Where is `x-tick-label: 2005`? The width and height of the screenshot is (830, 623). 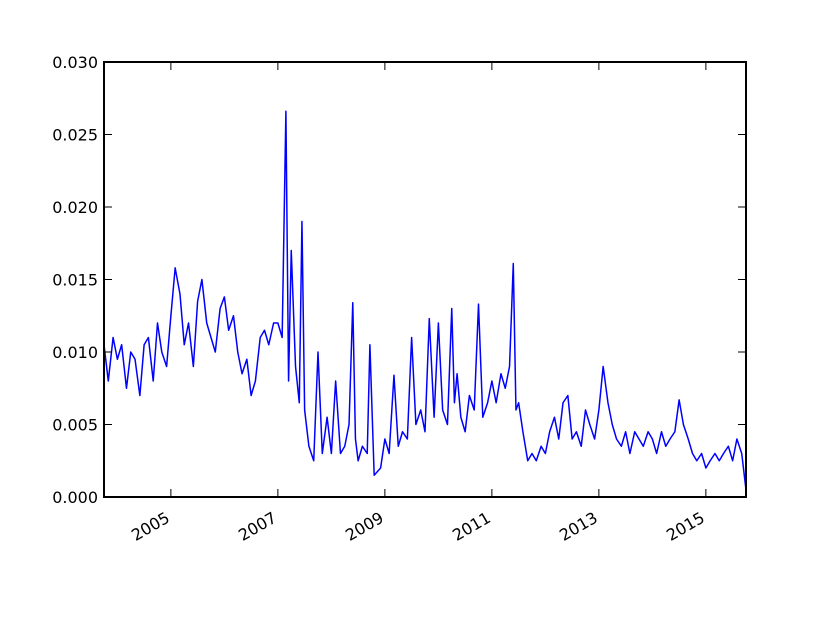
x-tick-label: 2005 is located at coordinates (150, 526).